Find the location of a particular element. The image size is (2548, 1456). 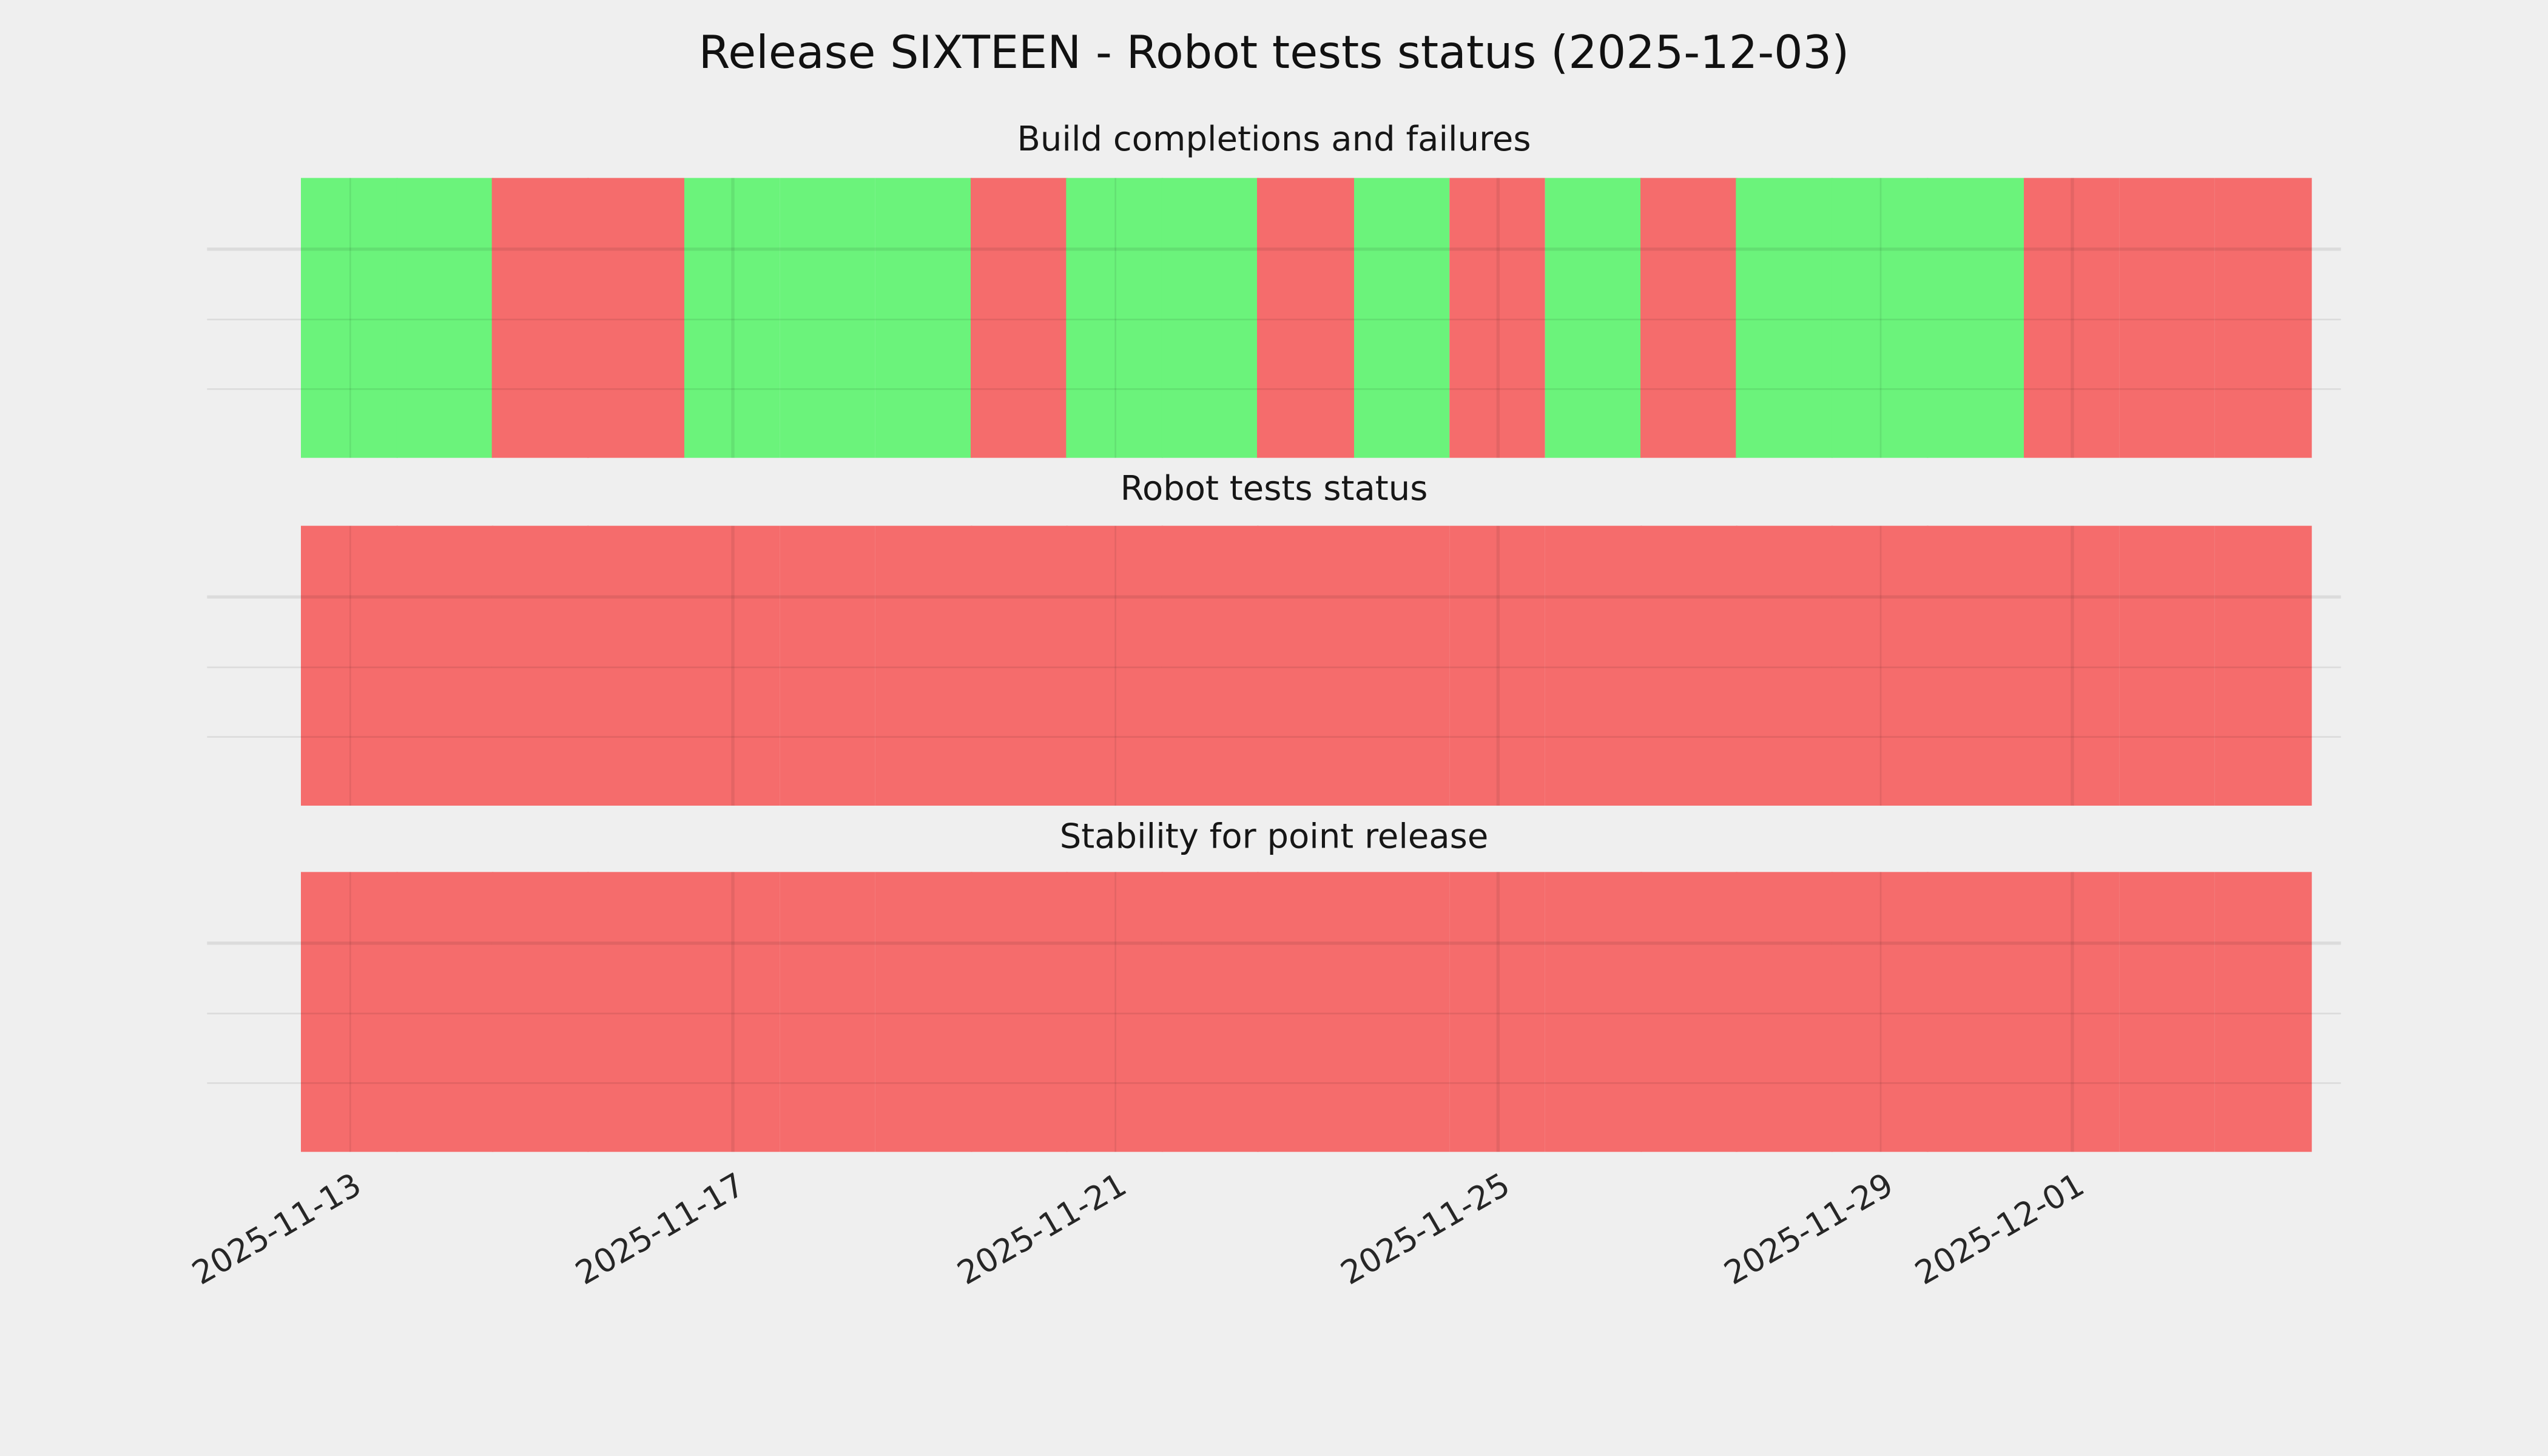

x-tick-label: 2025-11-21 is located at coordinates (1042, 1229).